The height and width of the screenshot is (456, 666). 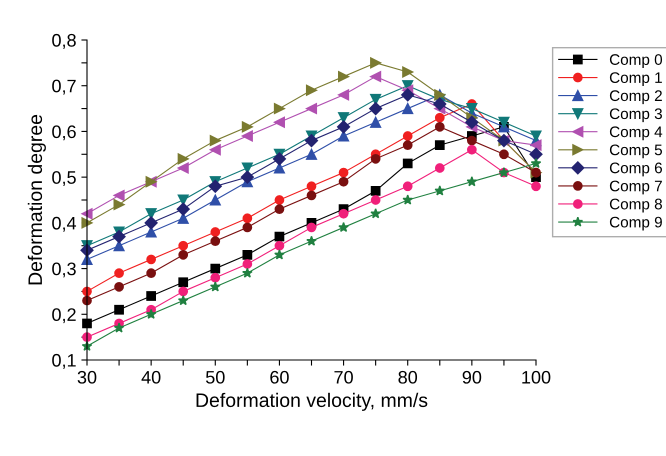 I want to click on x-axis-title: Deformation velocity, mm/s, so click(x=312, y=401).